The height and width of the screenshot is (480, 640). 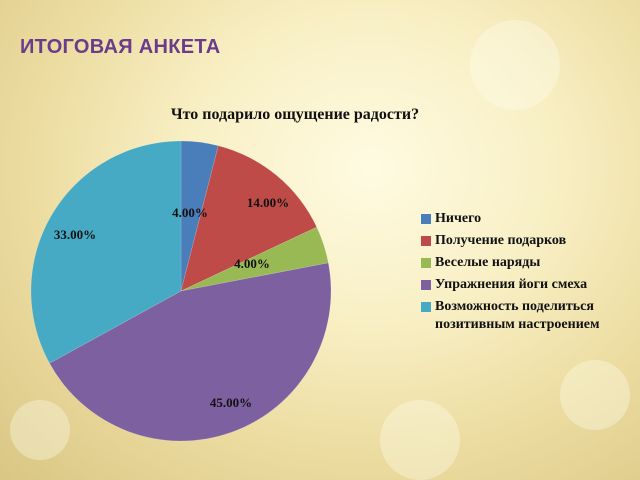 What do you see at coordinates (458, 218) in the screenshot?
I see `legend-label: Ничего` at bounding box center [458, 218].